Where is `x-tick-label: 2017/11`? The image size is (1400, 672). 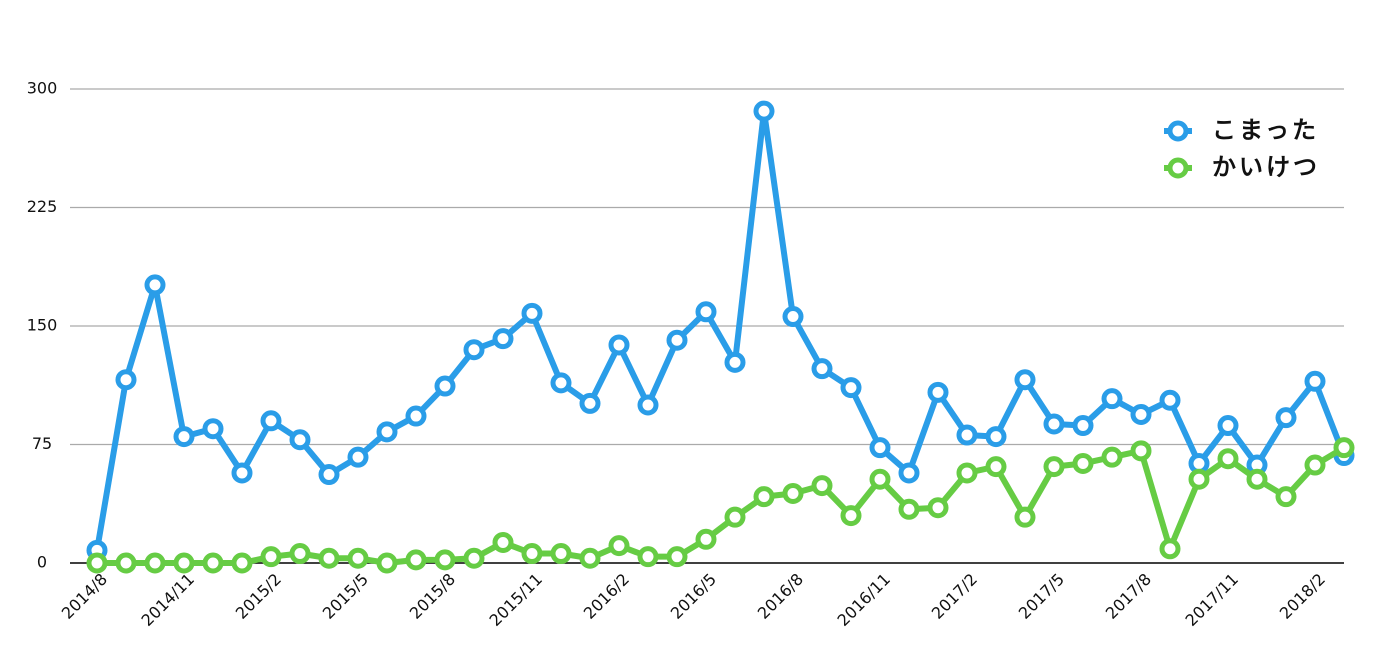
x-tick-label: 2017/11 is located at coordinates (1212, 600).